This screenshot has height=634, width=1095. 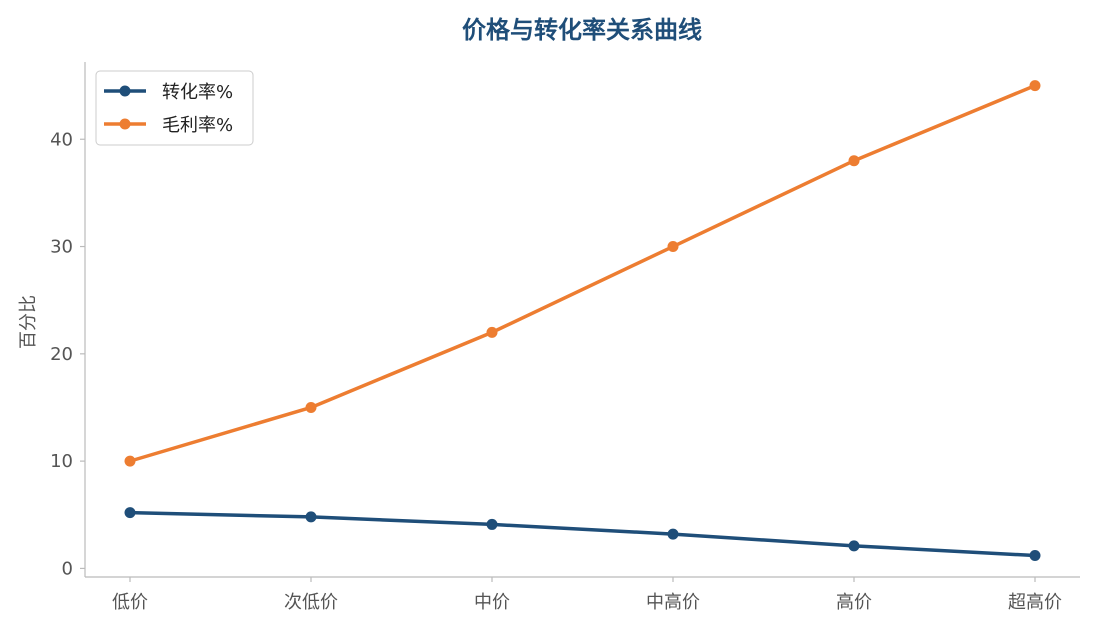 What do you see at coordinates (197, 92) in the screenshot?
I see `legend-label: 转化率%` at bounding box center [197, 92].